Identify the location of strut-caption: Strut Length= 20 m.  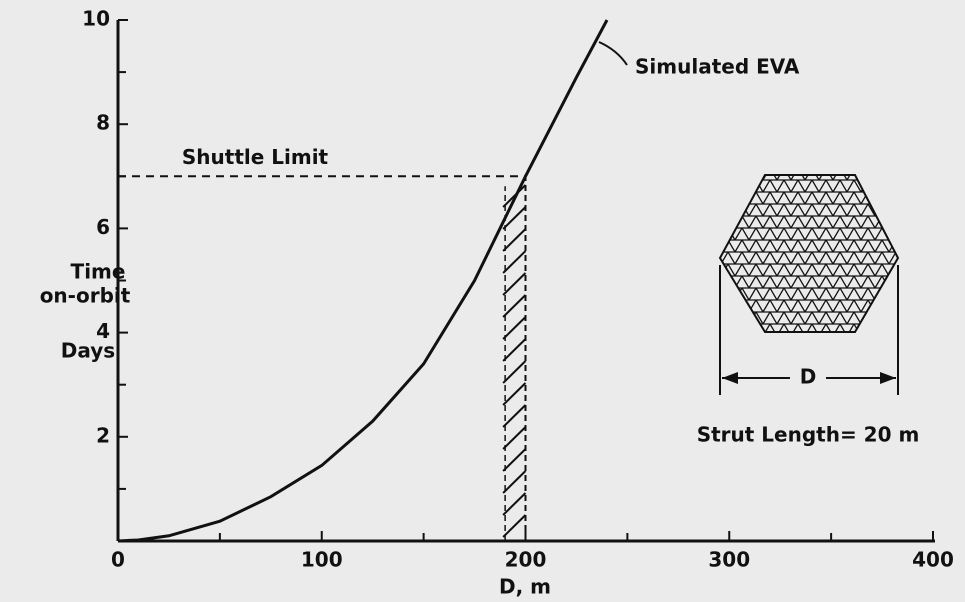
(808, 435).